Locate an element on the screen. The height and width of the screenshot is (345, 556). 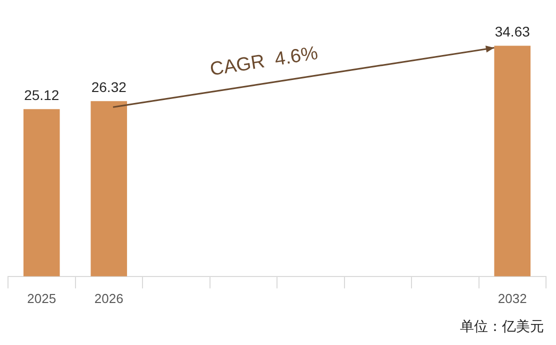
text: 单位：亿美元 is located at coordinates (502, 327).